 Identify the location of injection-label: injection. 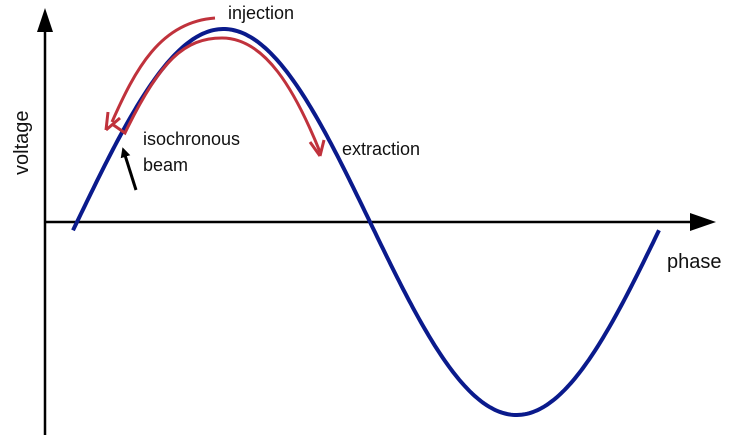
(261, 13).